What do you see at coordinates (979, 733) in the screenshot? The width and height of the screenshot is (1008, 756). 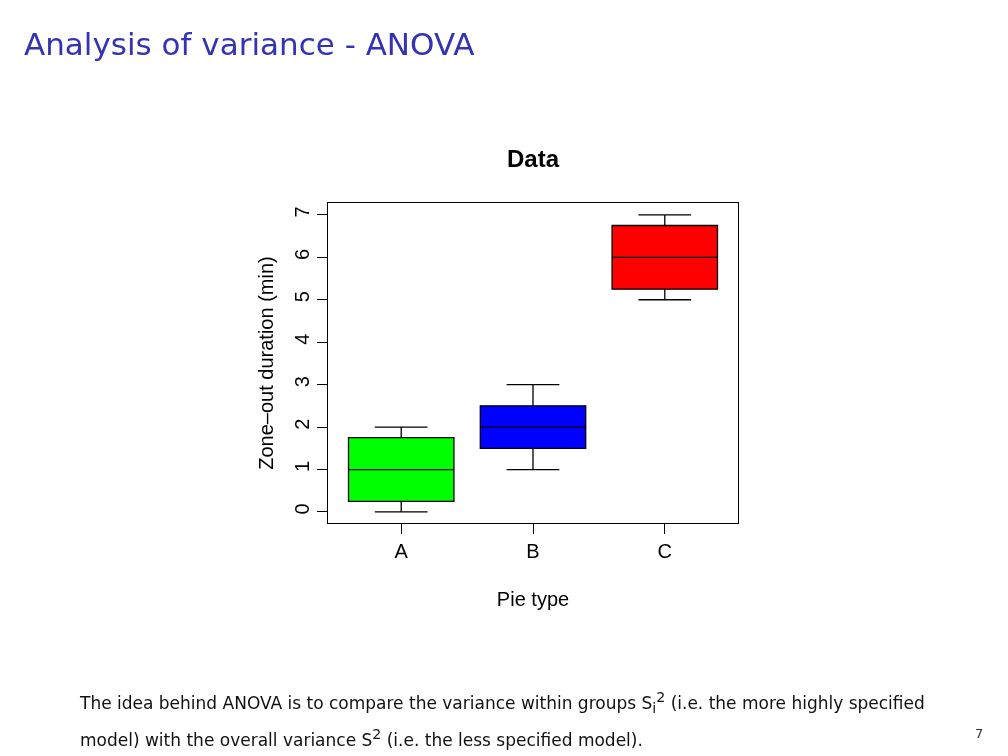 I see `text: 7` at bounding box center [979, 733].